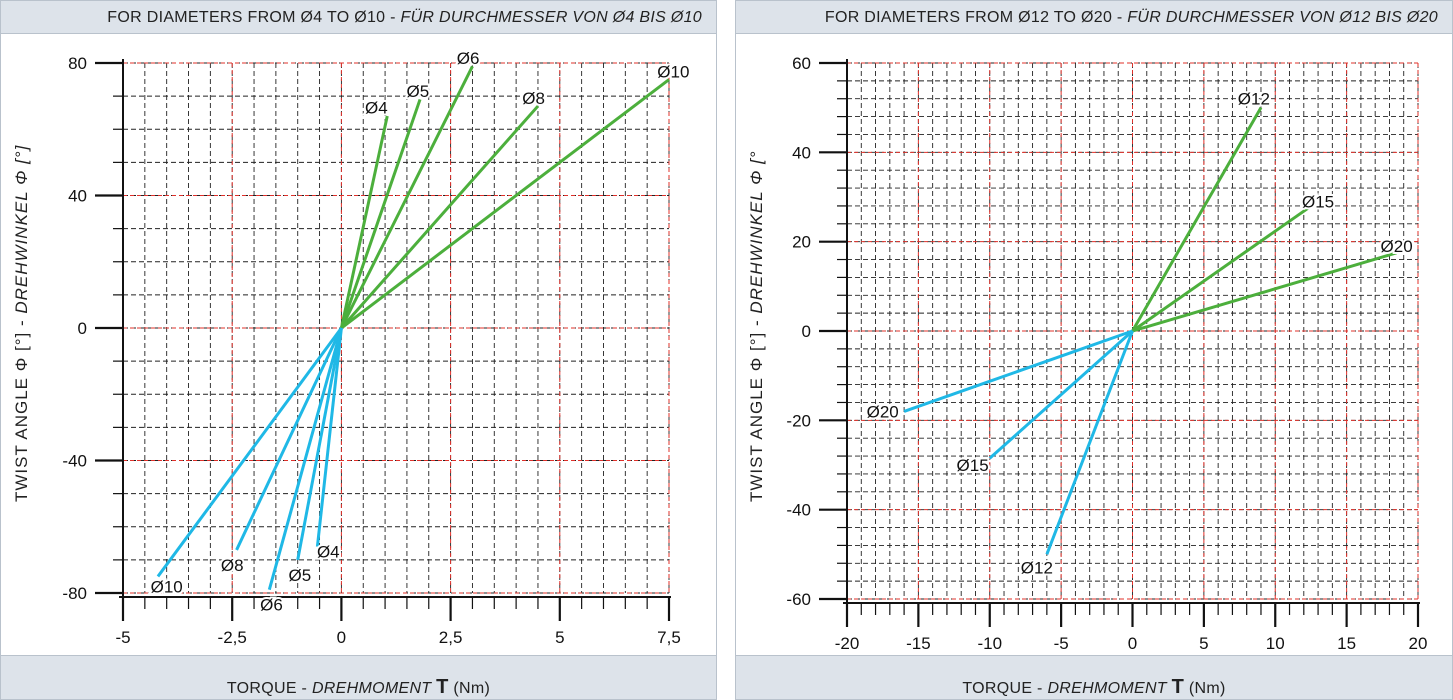 The image size is (1453, 700). I want to click on x-tick-label: -2,5, so click(232, 637).